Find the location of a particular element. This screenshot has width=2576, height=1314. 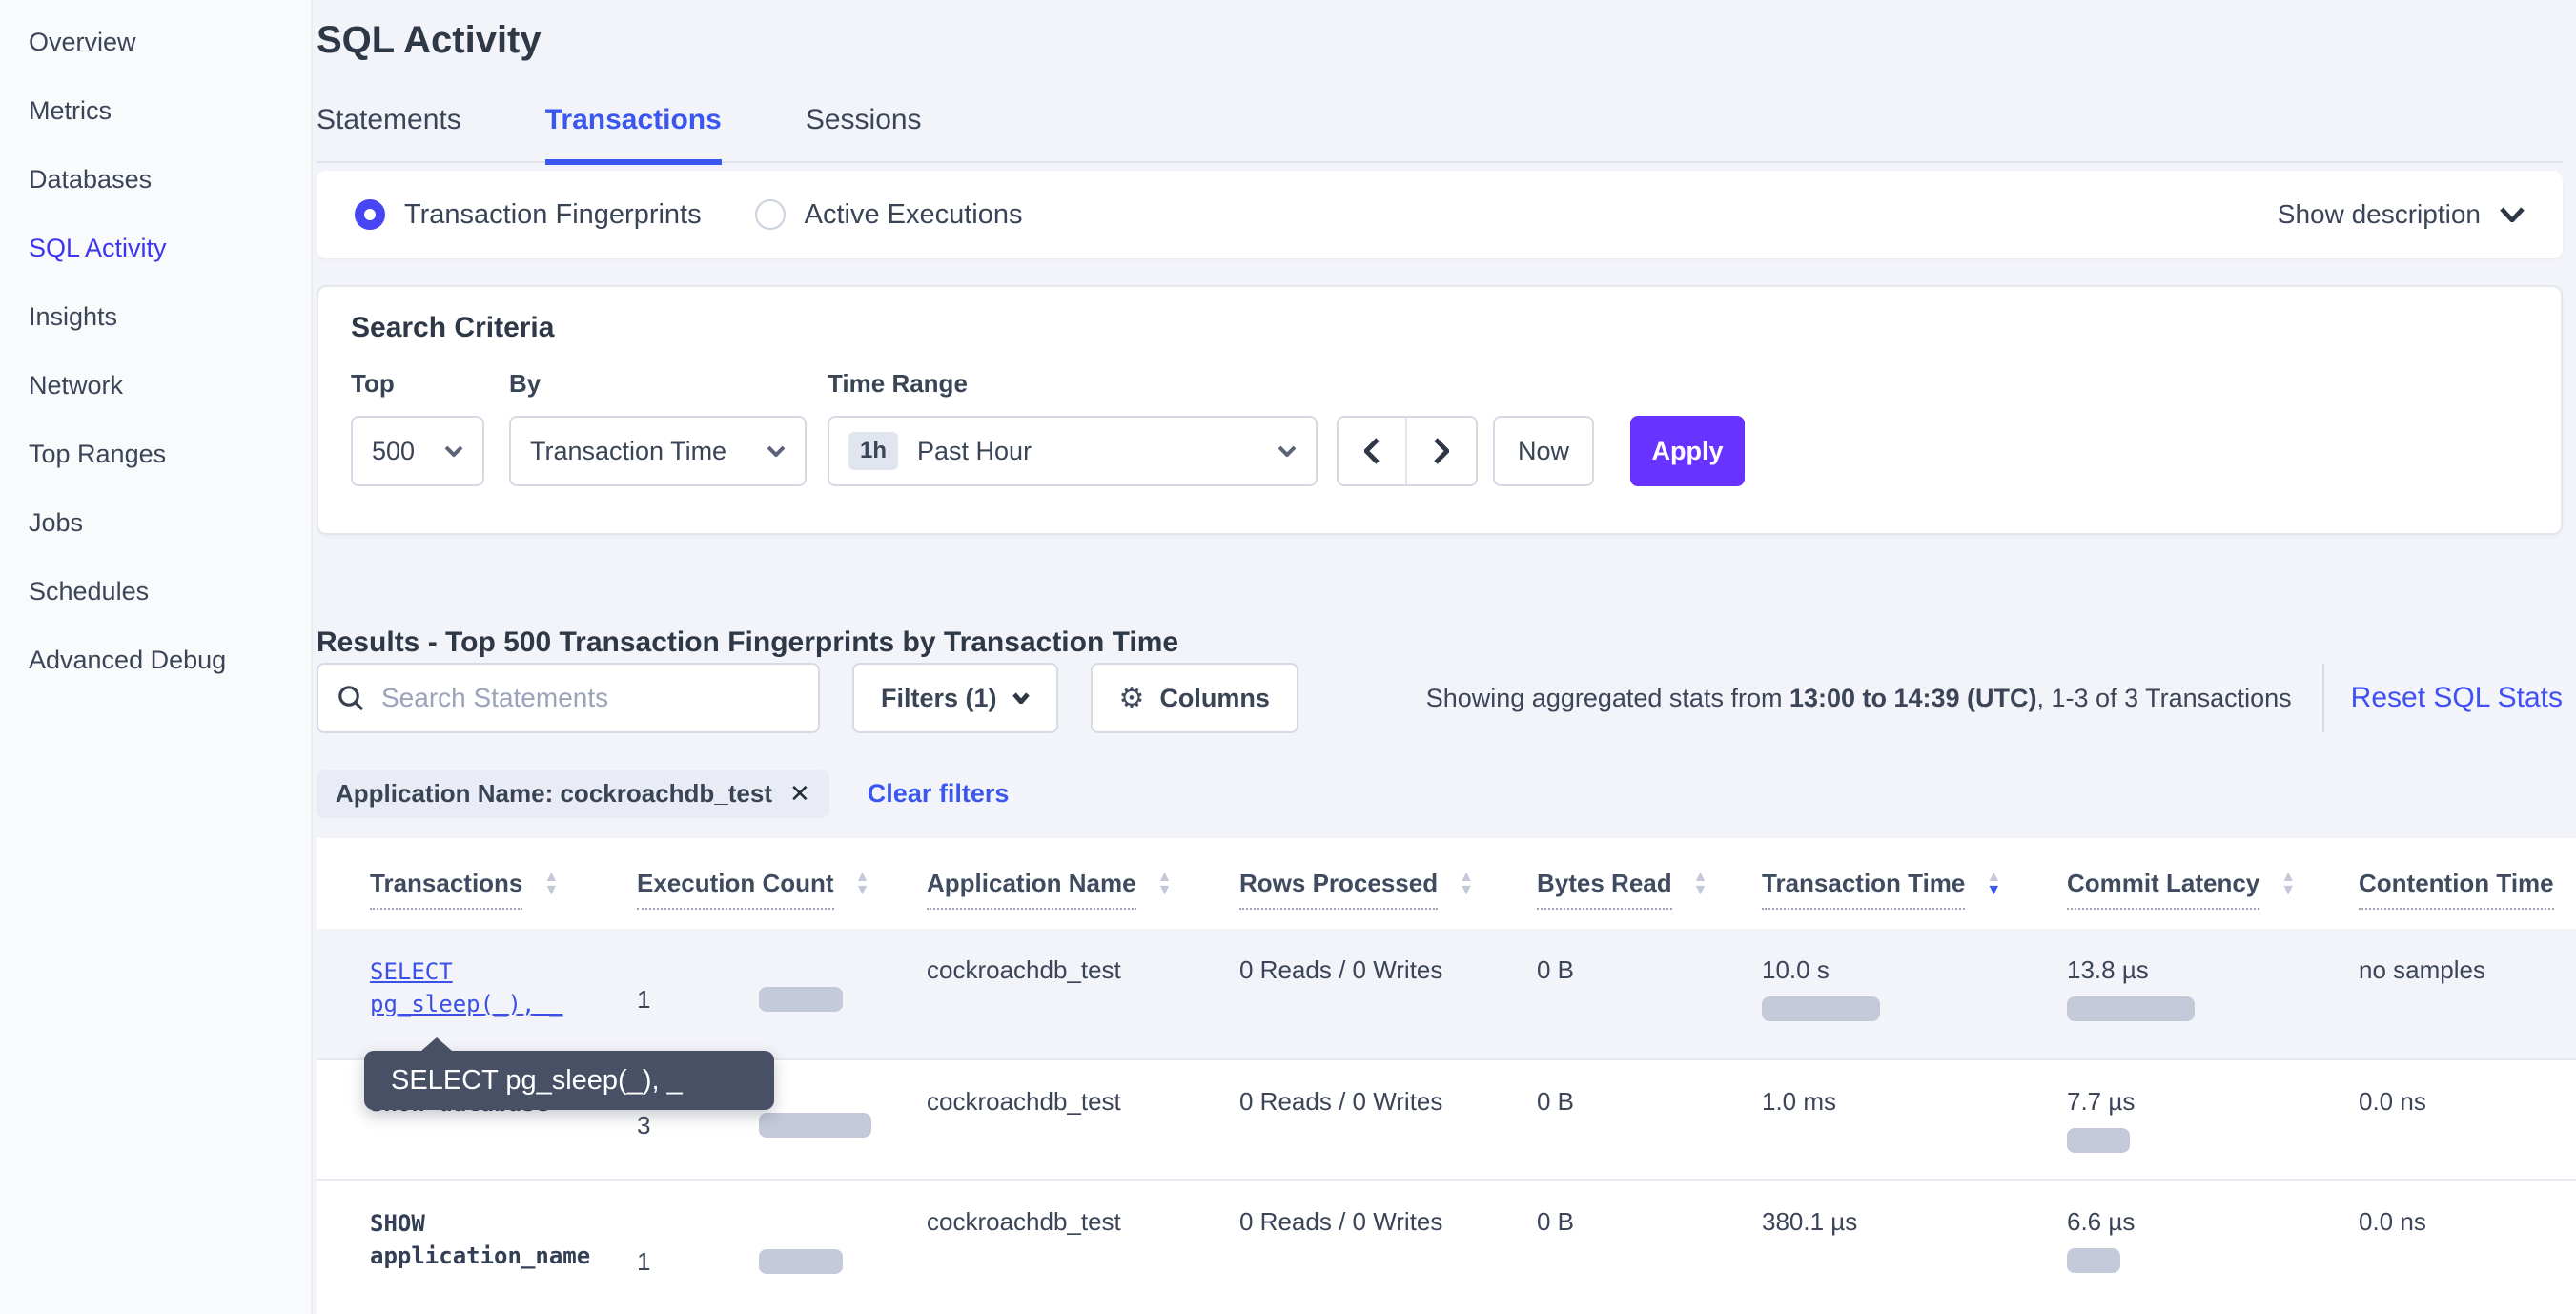

column-header-transaction-time: Transaction Time ▲ ▼ is located at coordinates (1915, 889).